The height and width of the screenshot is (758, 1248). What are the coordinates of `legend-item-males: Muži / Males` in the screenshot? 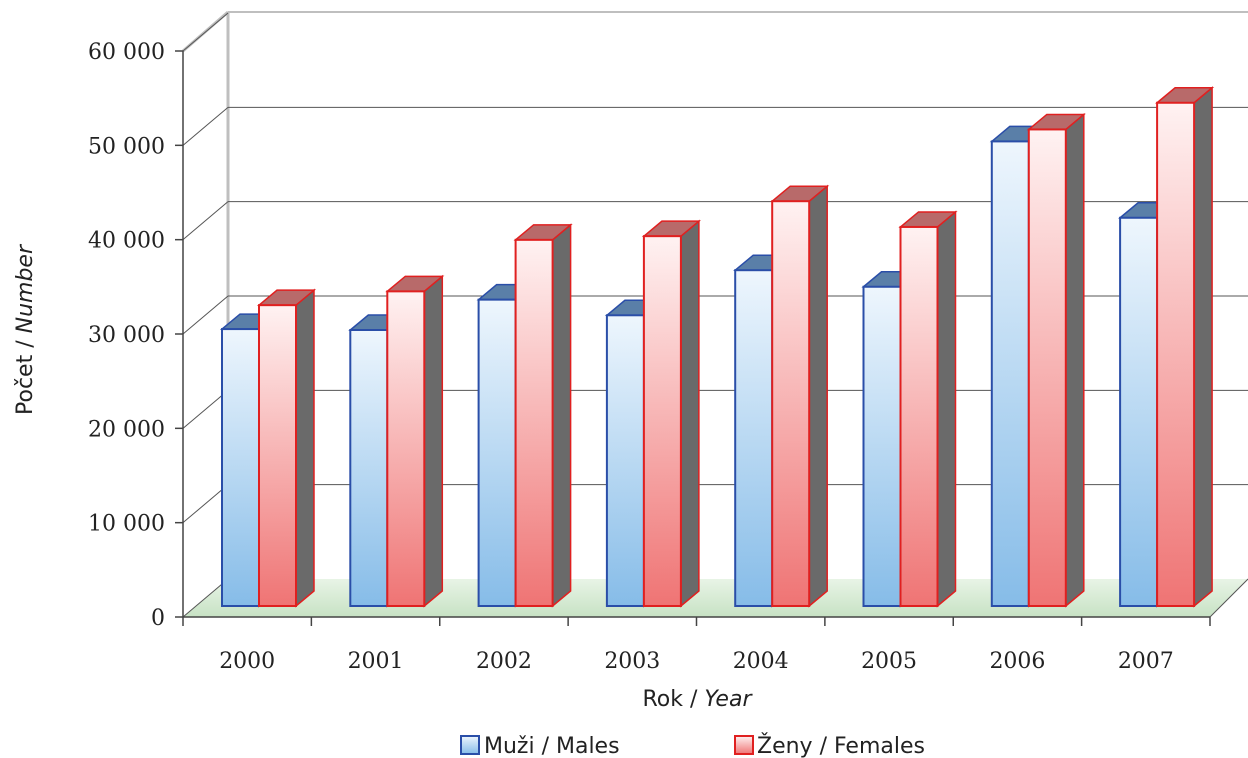 It's located at (540, 746).